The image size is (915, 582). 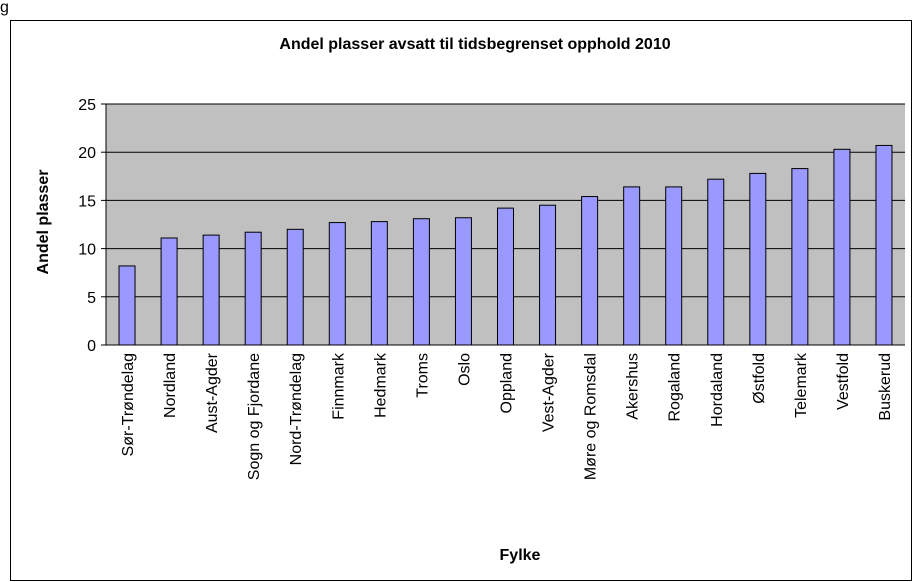 I want to click on x-tick-label: Rogaland, so click(x=675, y=387).